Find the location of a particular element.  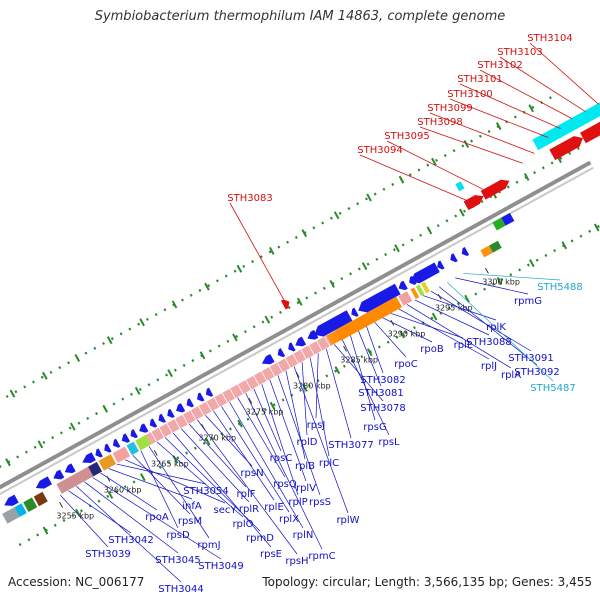

label-sth3045: STH3045 is located at coordinates (177, 560).